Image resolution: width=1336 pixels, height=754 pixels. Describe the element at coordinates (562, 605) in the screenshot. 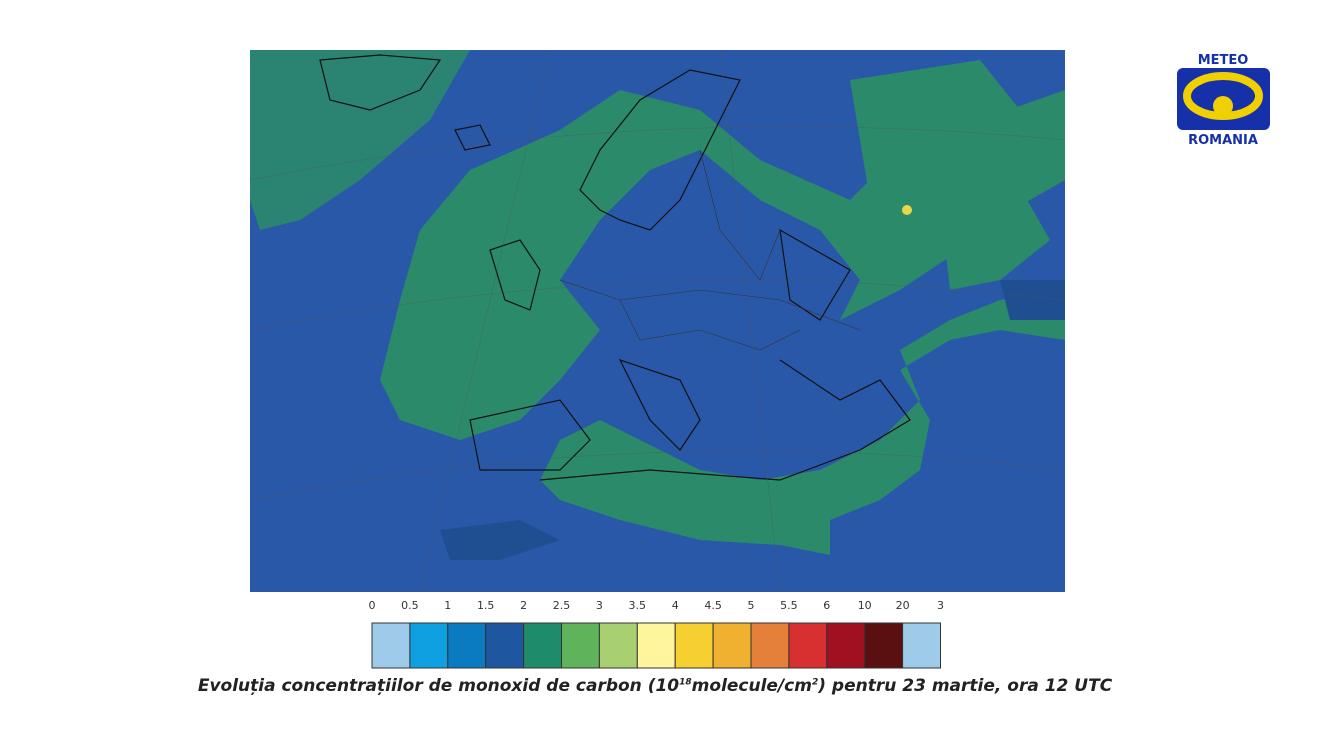

I see `colorbar-label: 2.5` at that location.